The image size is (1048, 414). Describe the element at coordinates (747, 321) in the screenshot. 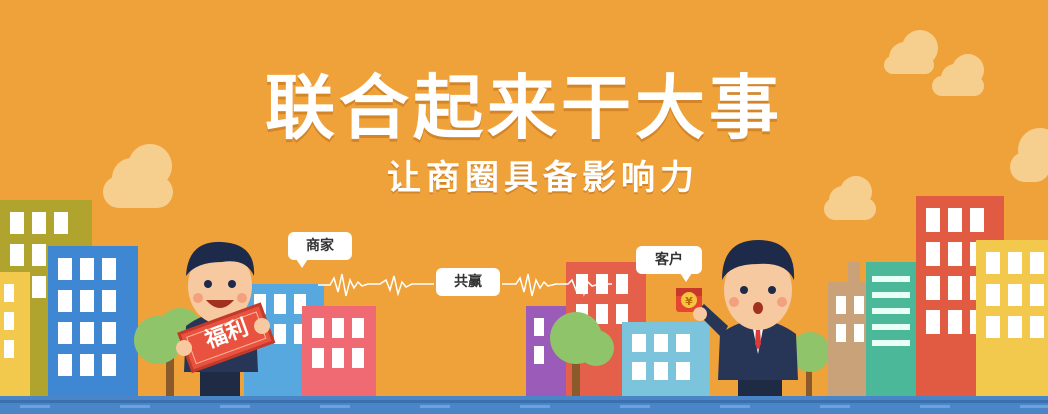

I see `businessman-right` at that location.